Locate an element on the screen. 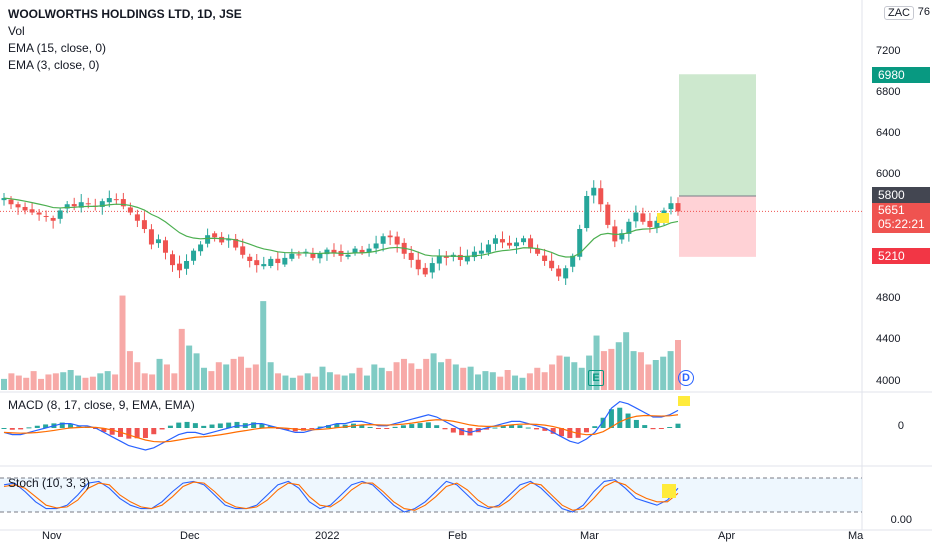  symbol-title: WOOLWORTHS HOLDINGS LTD, 1D, JSE is located at coordinates (125, 14).